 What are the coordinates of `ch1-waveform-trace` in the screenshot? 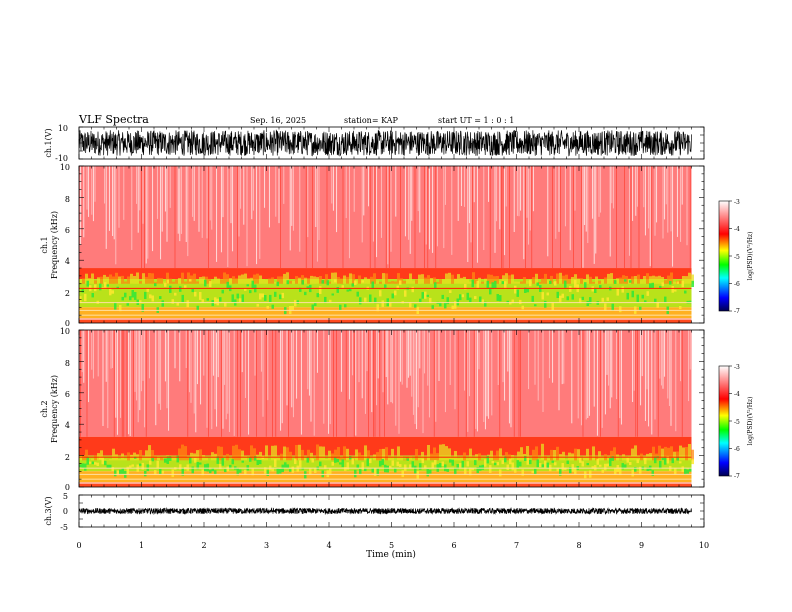 It's located at (385, 143).